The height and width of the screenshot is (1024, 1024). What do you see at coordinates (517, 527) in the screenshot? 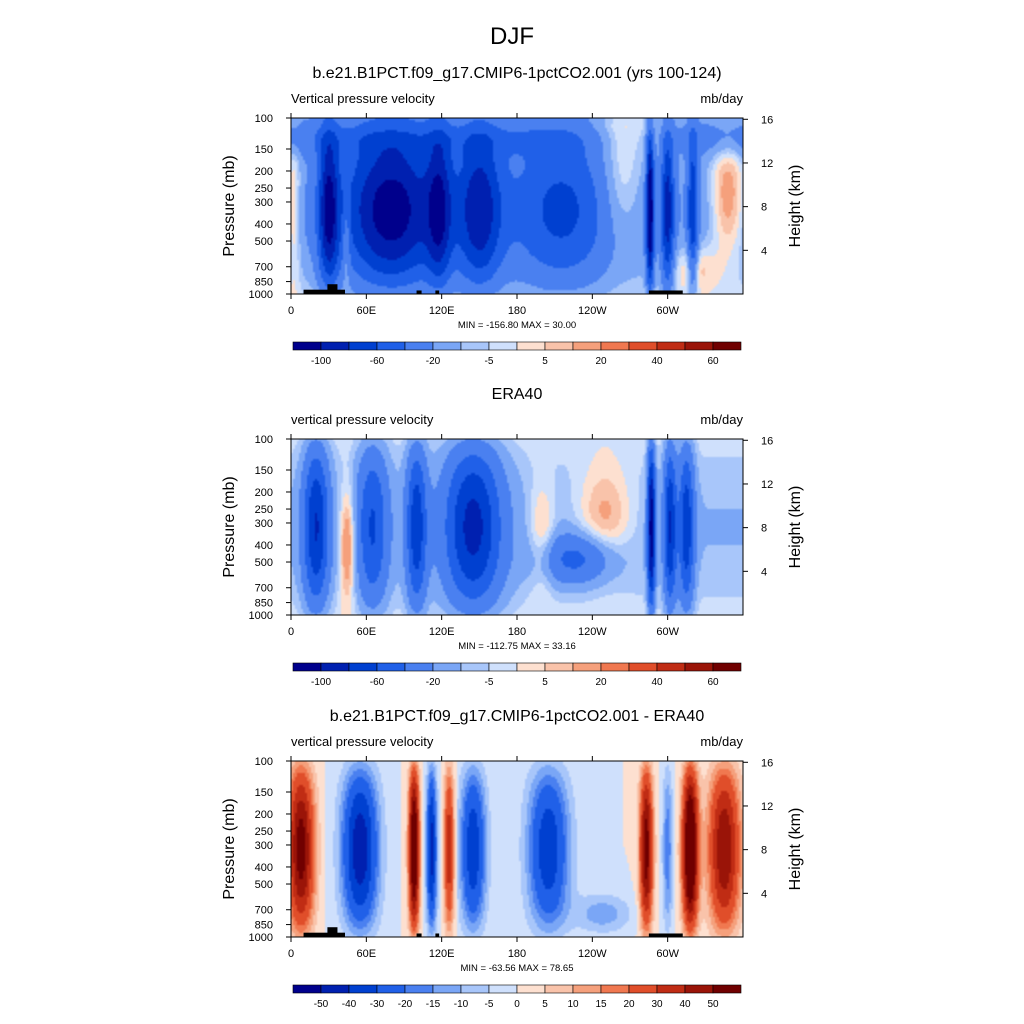
I see `contour-field` at bounding box center [517, 527].